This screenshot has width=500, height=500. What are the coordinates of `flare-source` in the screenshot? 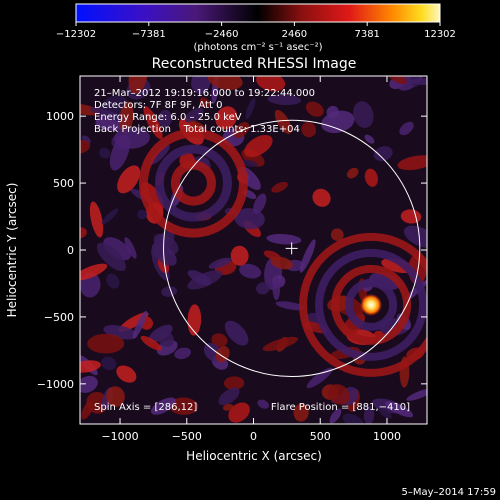 It's located at (371, 304).